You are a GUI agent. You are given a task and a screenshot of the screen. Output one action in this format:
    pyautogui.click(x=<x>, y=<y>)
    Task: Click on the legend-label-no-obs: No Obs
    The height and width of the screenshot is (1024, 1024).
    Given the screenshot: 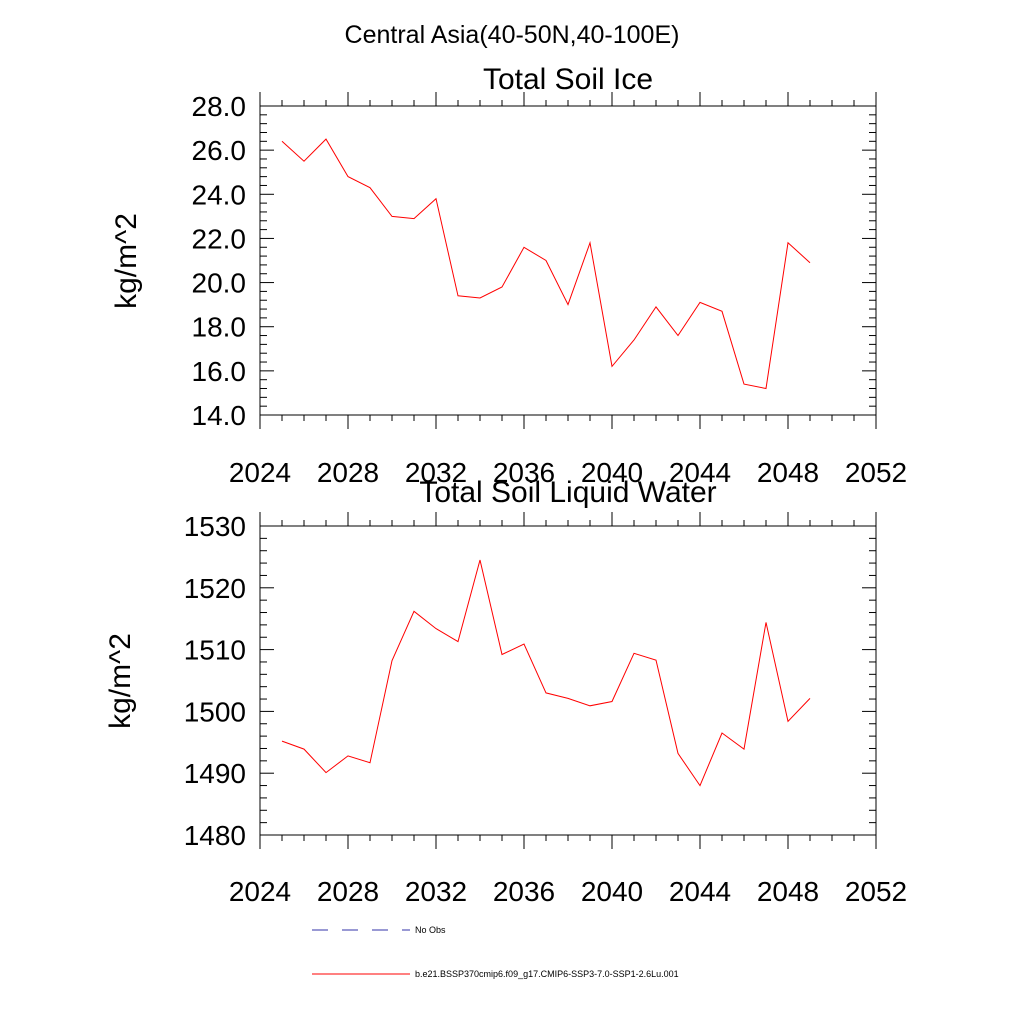 What is the action you would take?
    pyautogui.click(x=430, y=930)
    